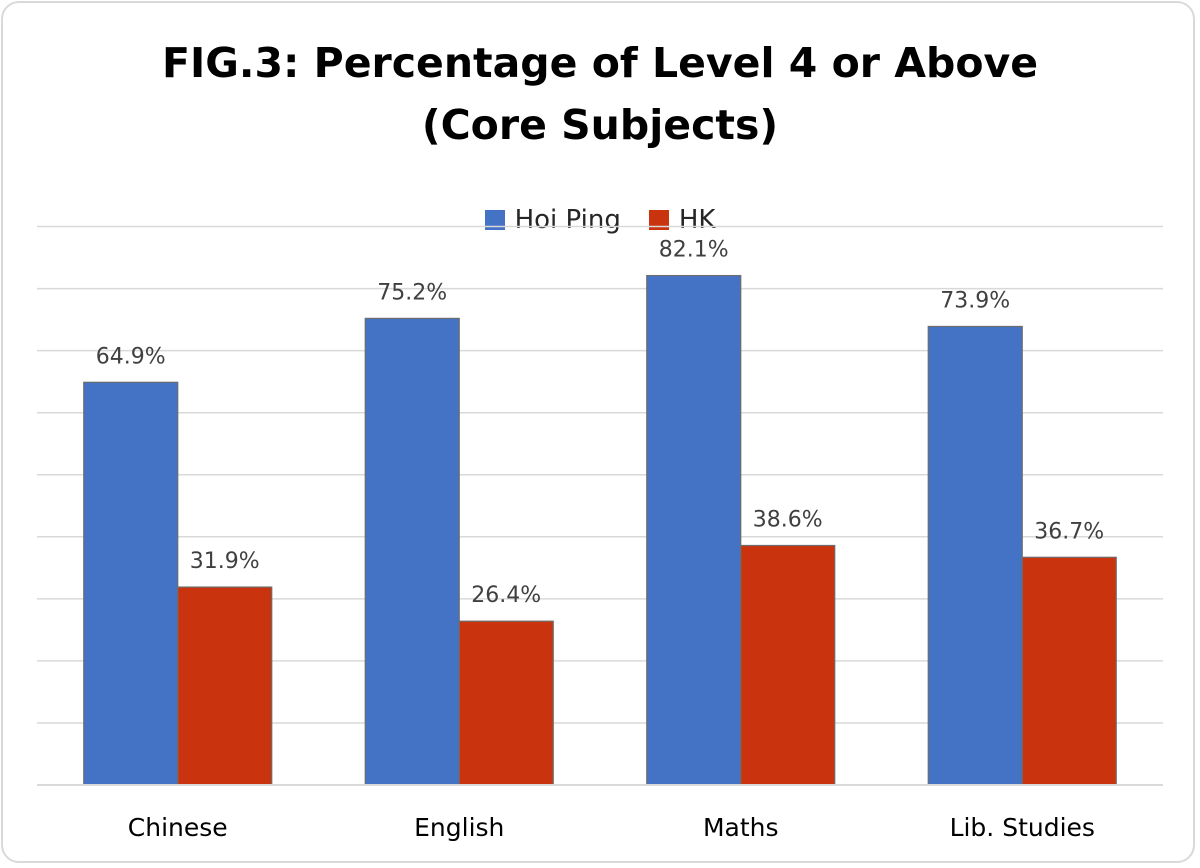  Describe the element at coordinates (697, 220) in the screenshot. I see `legend-label-hk: HK` at that location.